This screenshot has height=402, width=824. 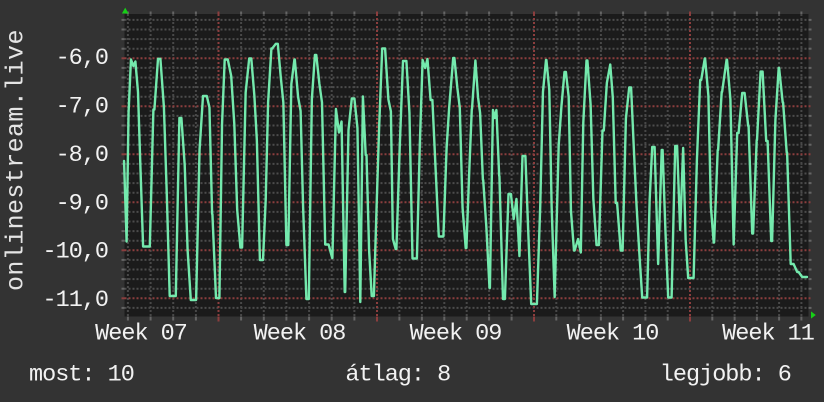 What do you see at coordinates (82, 107) in the screenshot?
I see `svg-text: -7,0` at bounding box center [82, 107].